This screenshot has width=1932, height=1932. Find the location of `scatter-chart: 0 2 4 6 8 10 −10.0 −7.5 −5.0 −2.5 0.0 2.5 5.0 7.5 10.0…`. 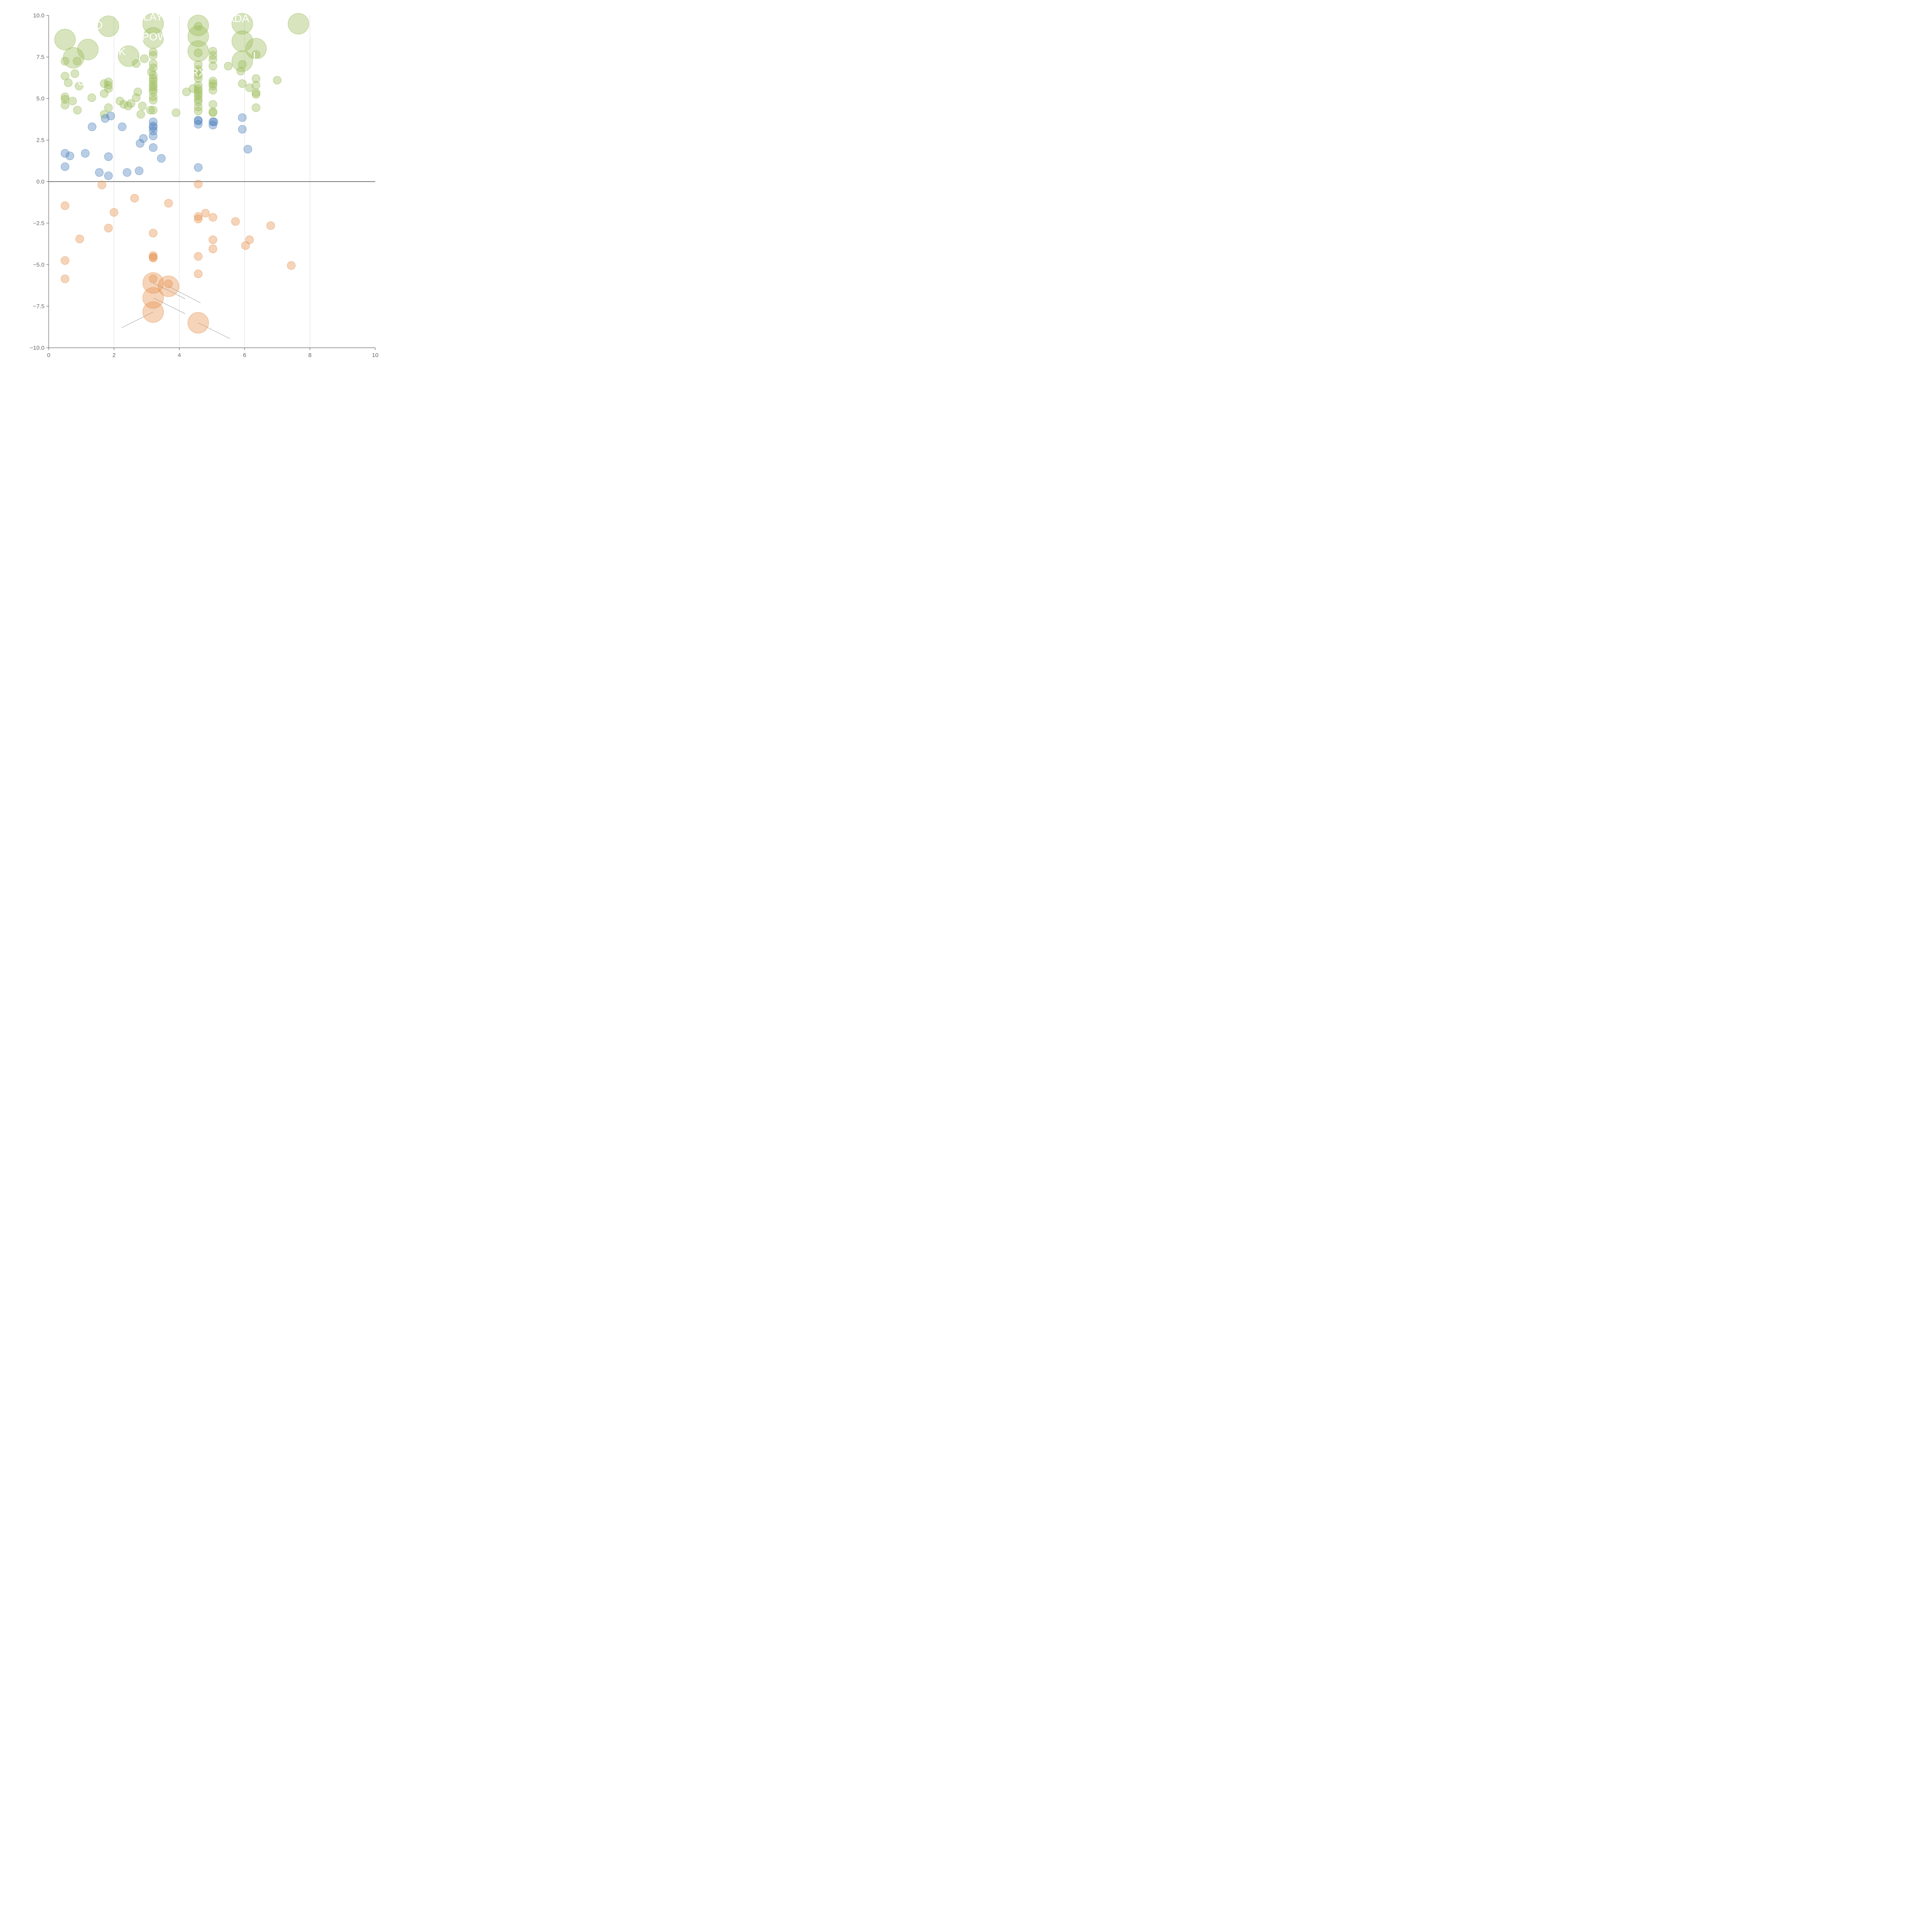

scatter-chart: 0 2 4 6 8 10 −10.0 −7.5 −5.0 −2.5 0.0 2.5 5.0 7.5 10.0… is located at coordinates (205, 185).